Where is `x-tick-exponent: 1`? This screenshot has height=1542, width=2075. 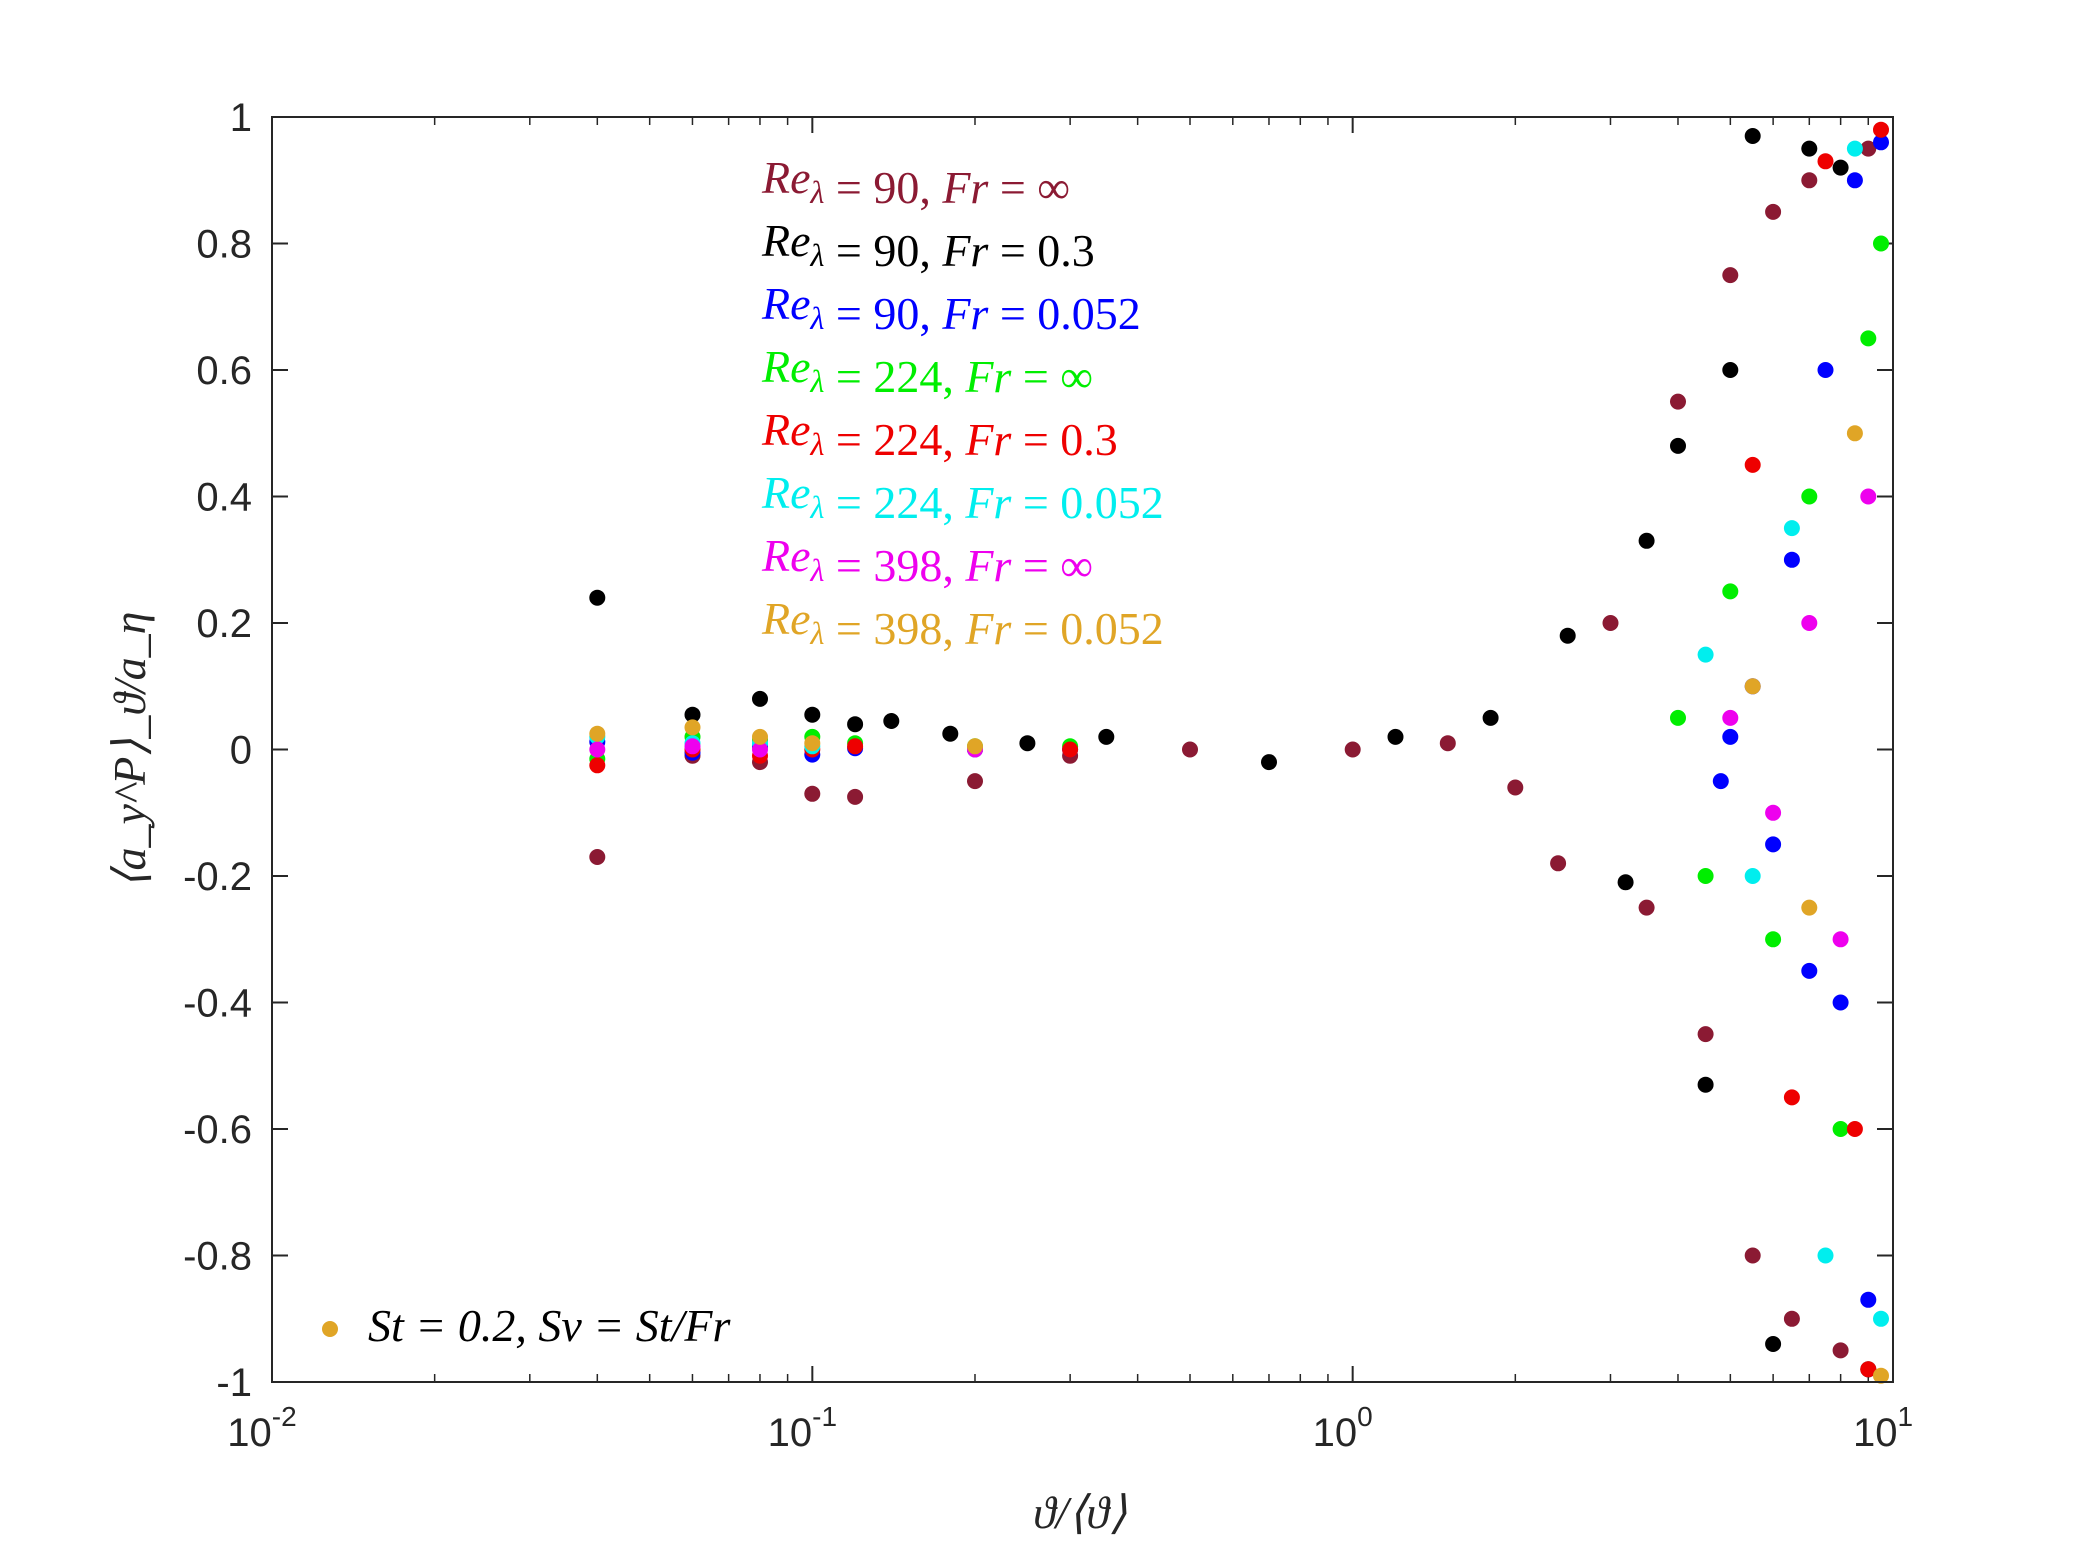
x-tick-exponent: 1 is located at coordinates (1905, 1416).